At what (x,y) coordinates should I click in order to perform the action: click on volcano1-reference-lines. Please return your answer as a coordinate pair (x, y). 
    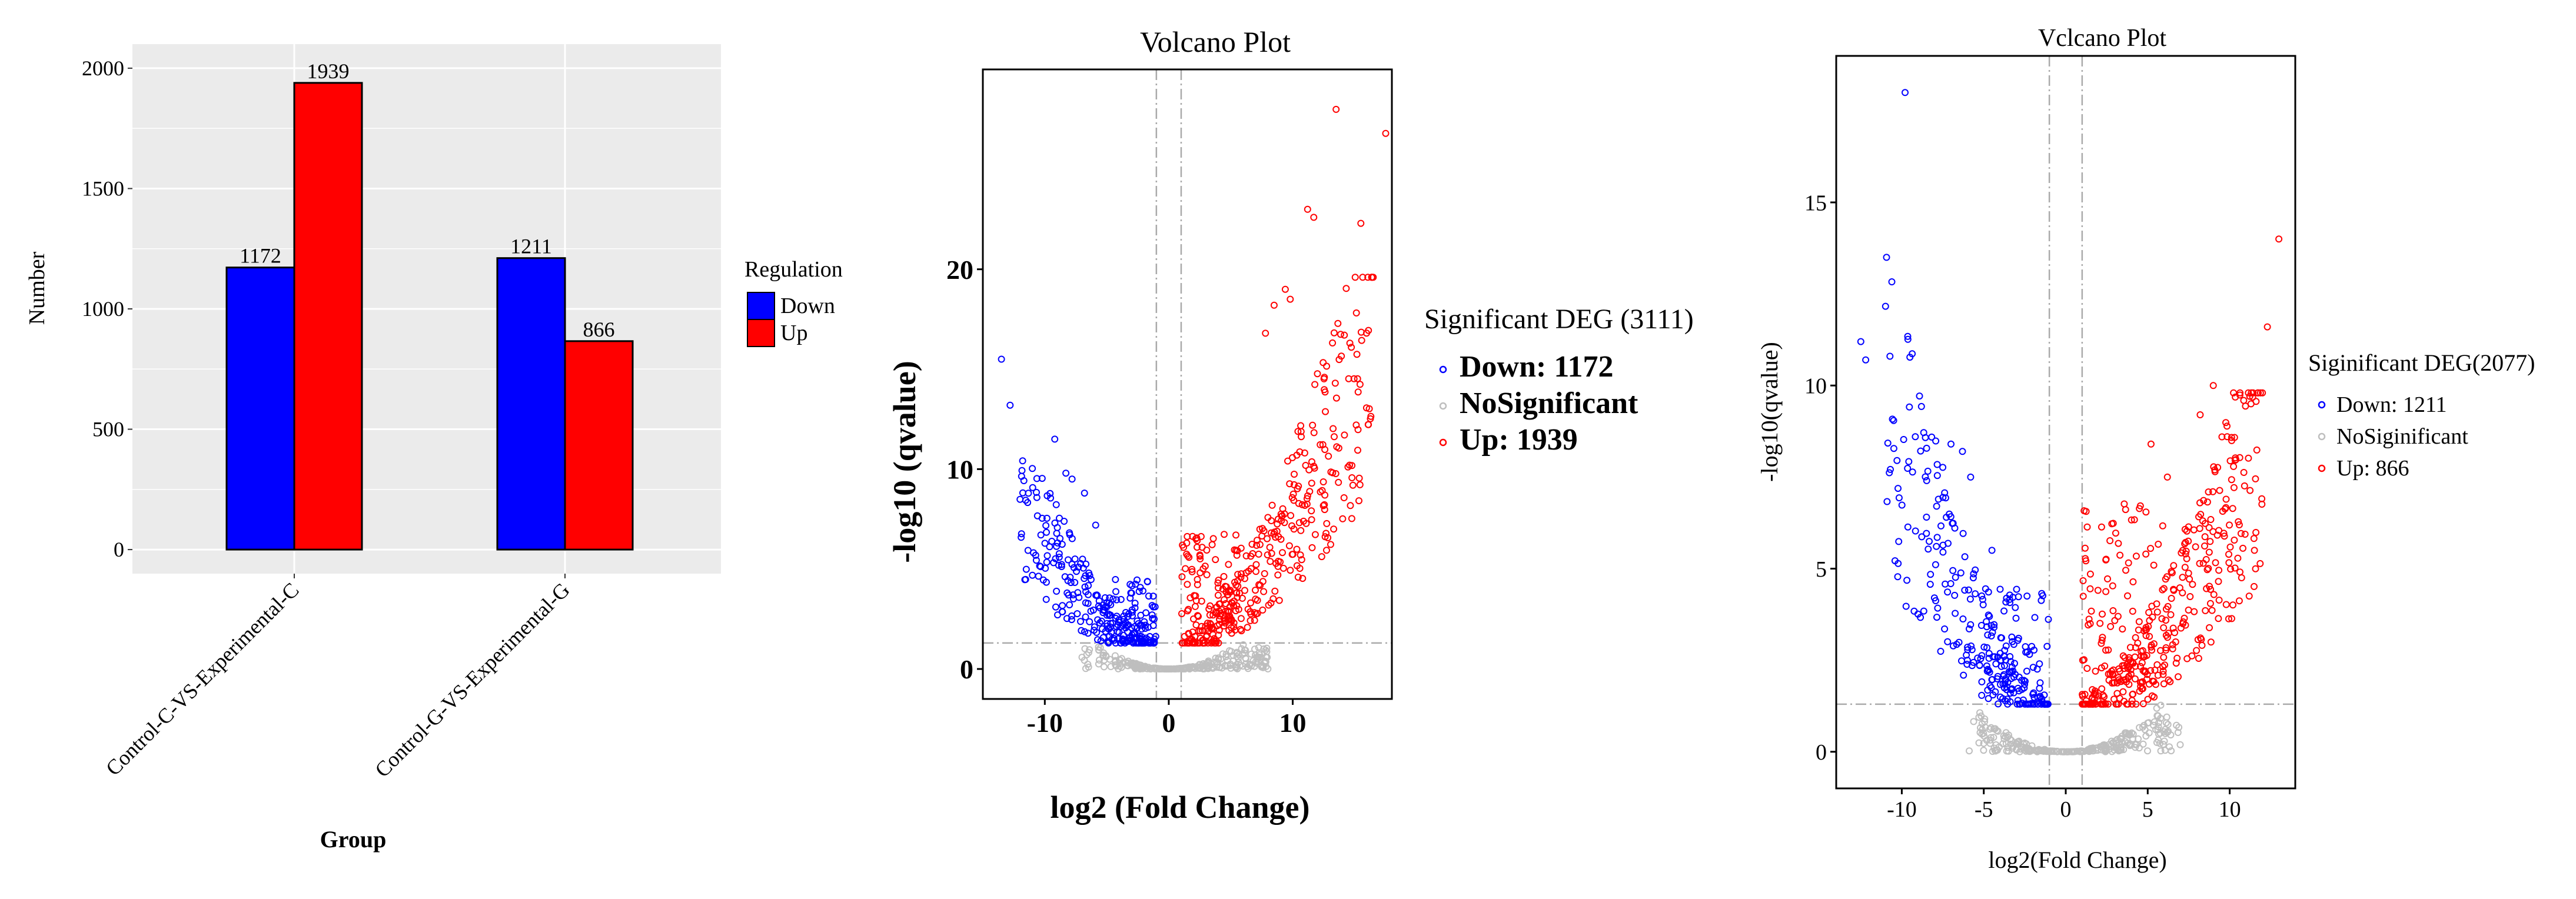
    Looking at the image, I should click on (1187, 384).